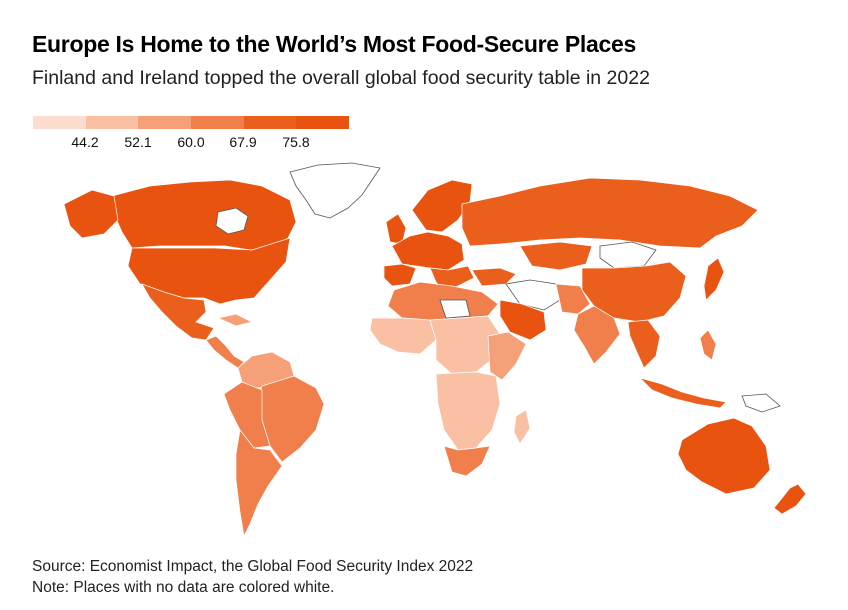 This screenshot has width=848, height=610. I want to click on region-libya-sahara-gap, so click(455, 309).